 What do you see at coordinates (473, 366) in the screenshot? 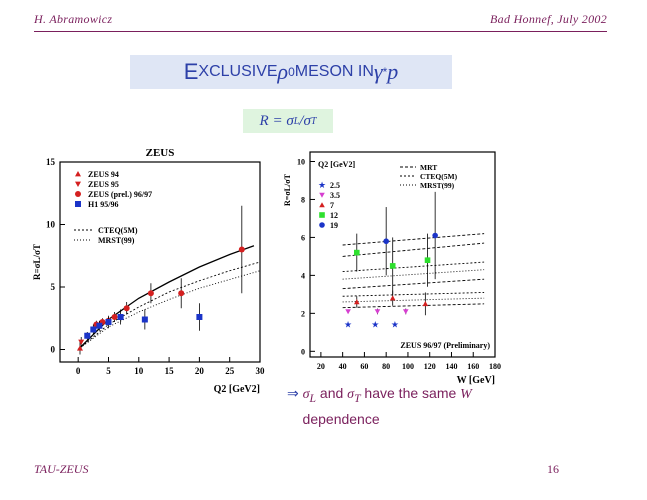
I see `x-tick-label: 160` at bounding box center [473, 366].